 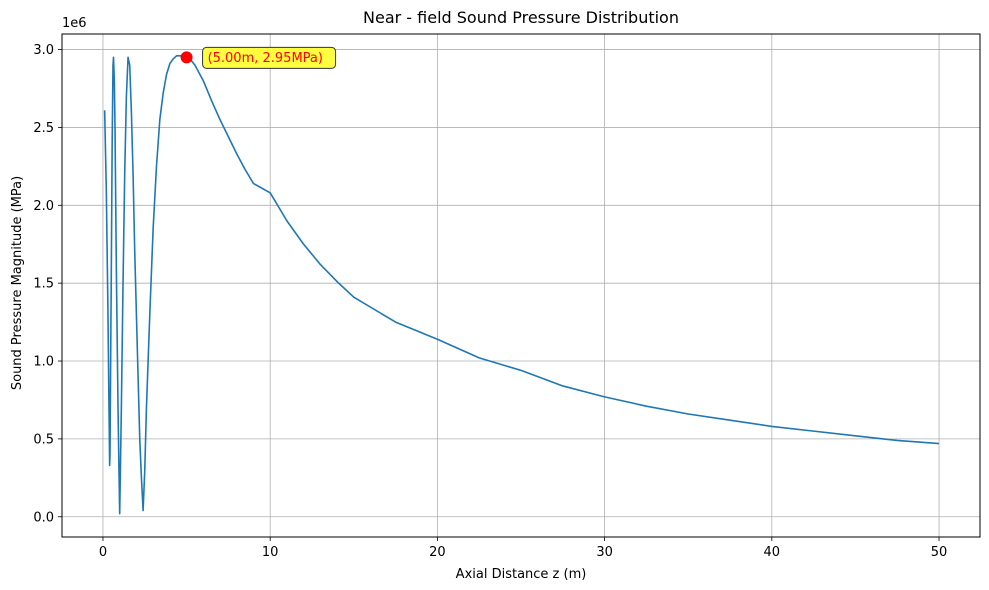 I want to click on y-axis-ticks: 0.0 0.5 1.0 1.5 2.0 2.5 3.0, so click(x=47, y=284).